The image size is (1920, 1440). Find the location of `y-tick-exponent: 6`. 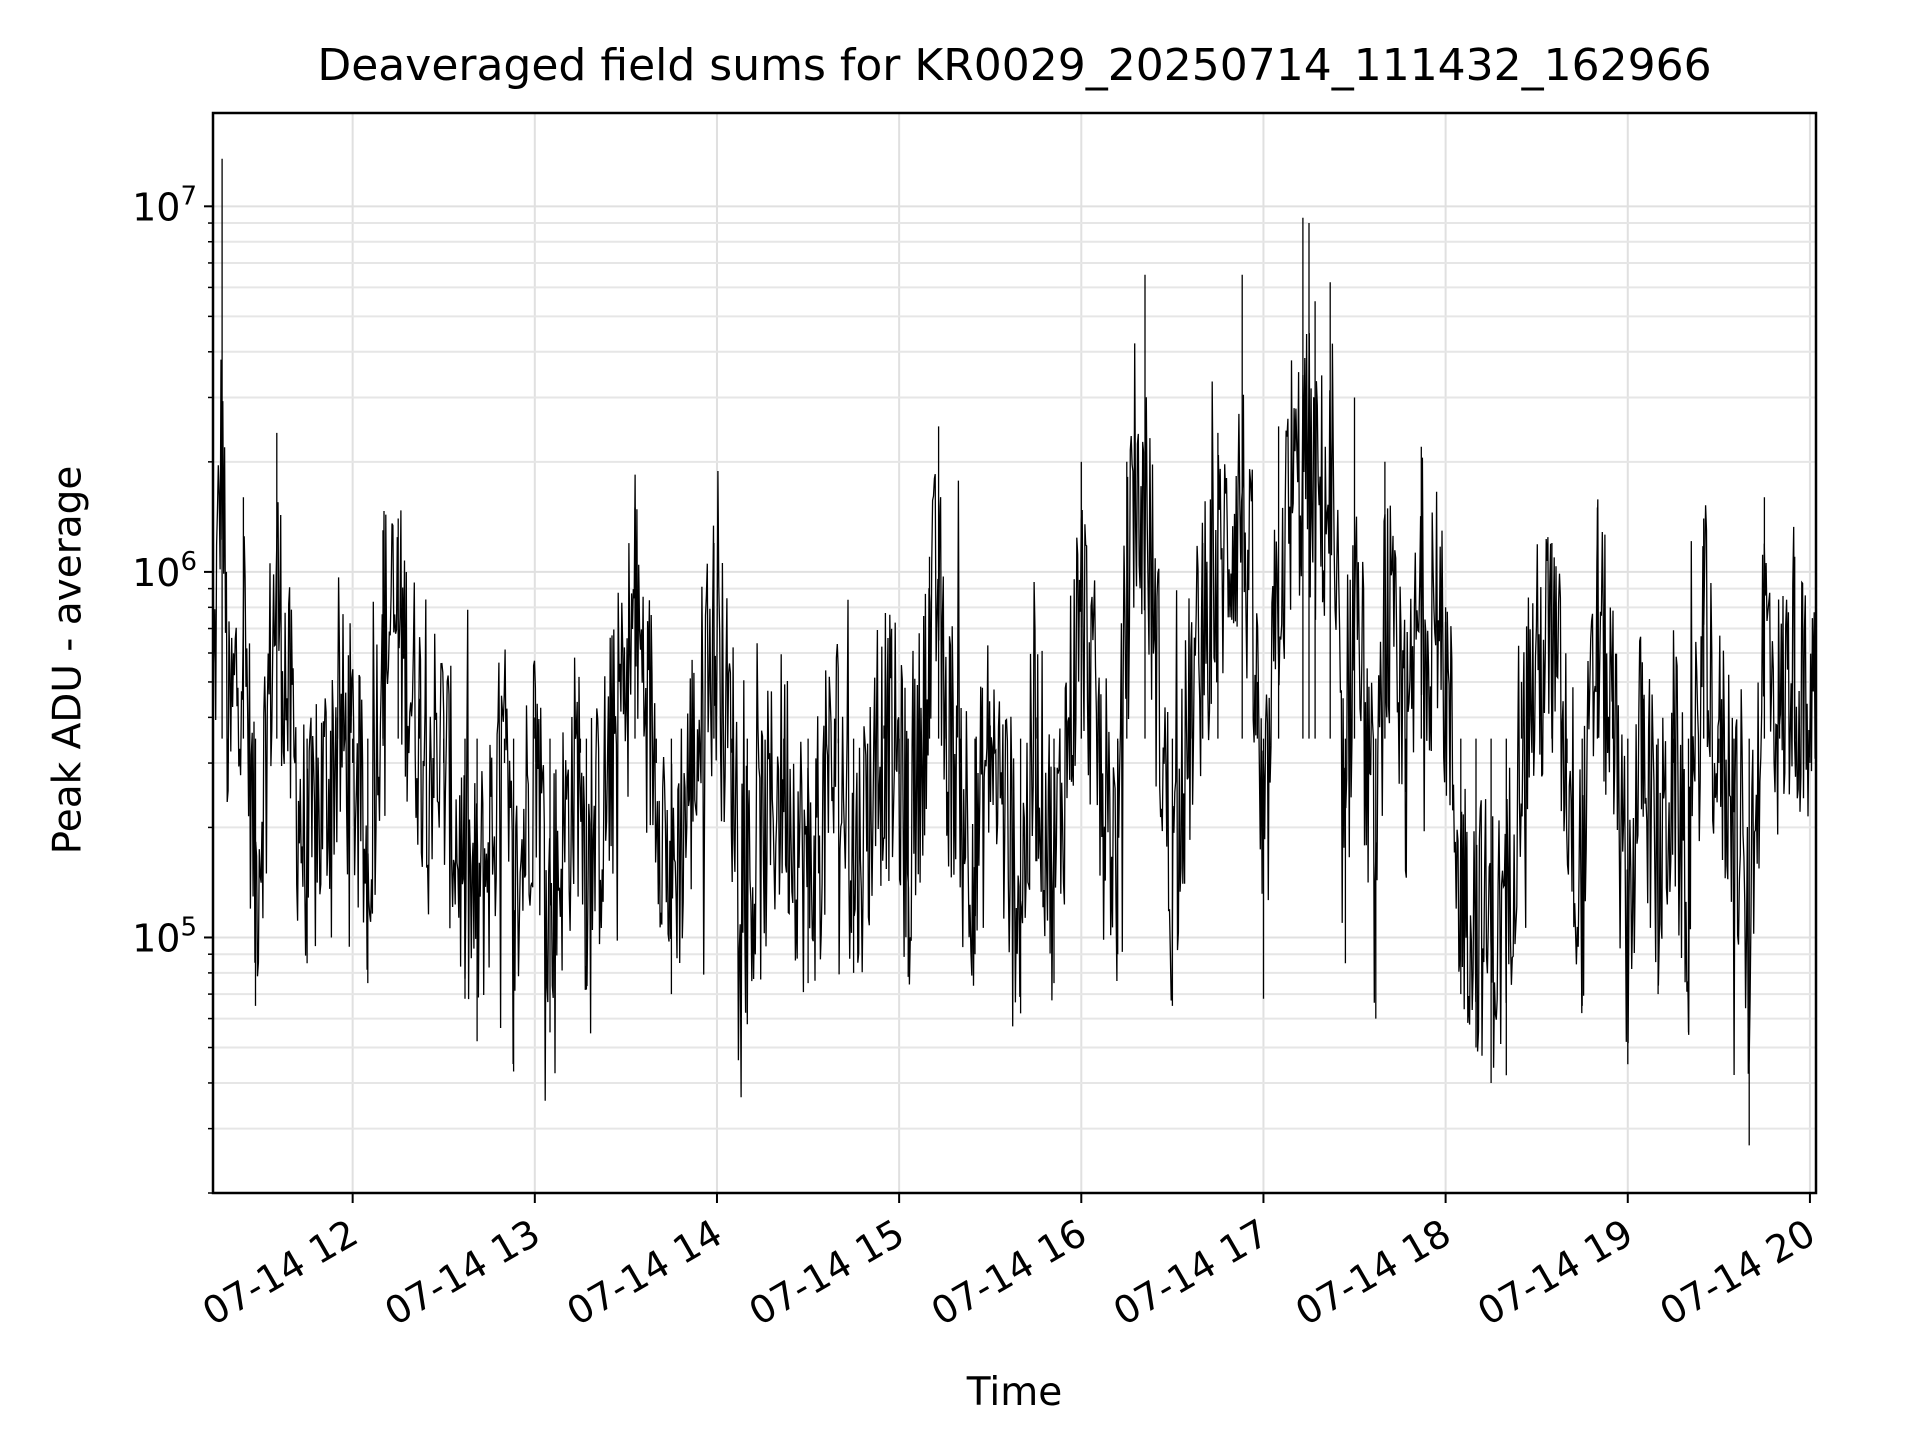

y-tick-exponent: 6 is located at coordinates (188, 562).